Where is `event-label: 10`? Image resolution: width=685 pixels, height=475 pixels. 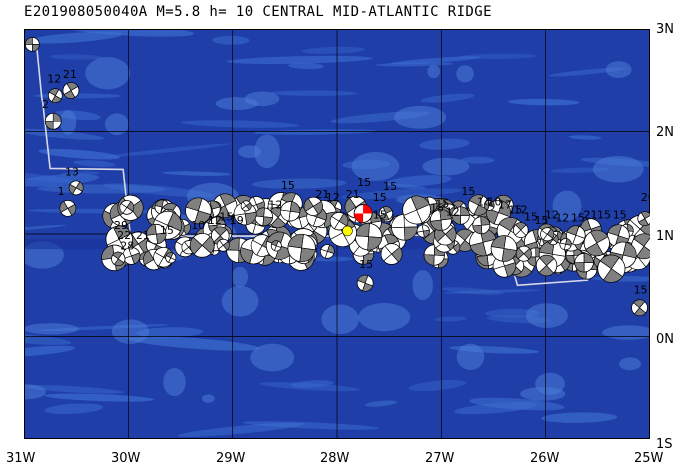
event-label: 10 is located at coordinates (495, 201).